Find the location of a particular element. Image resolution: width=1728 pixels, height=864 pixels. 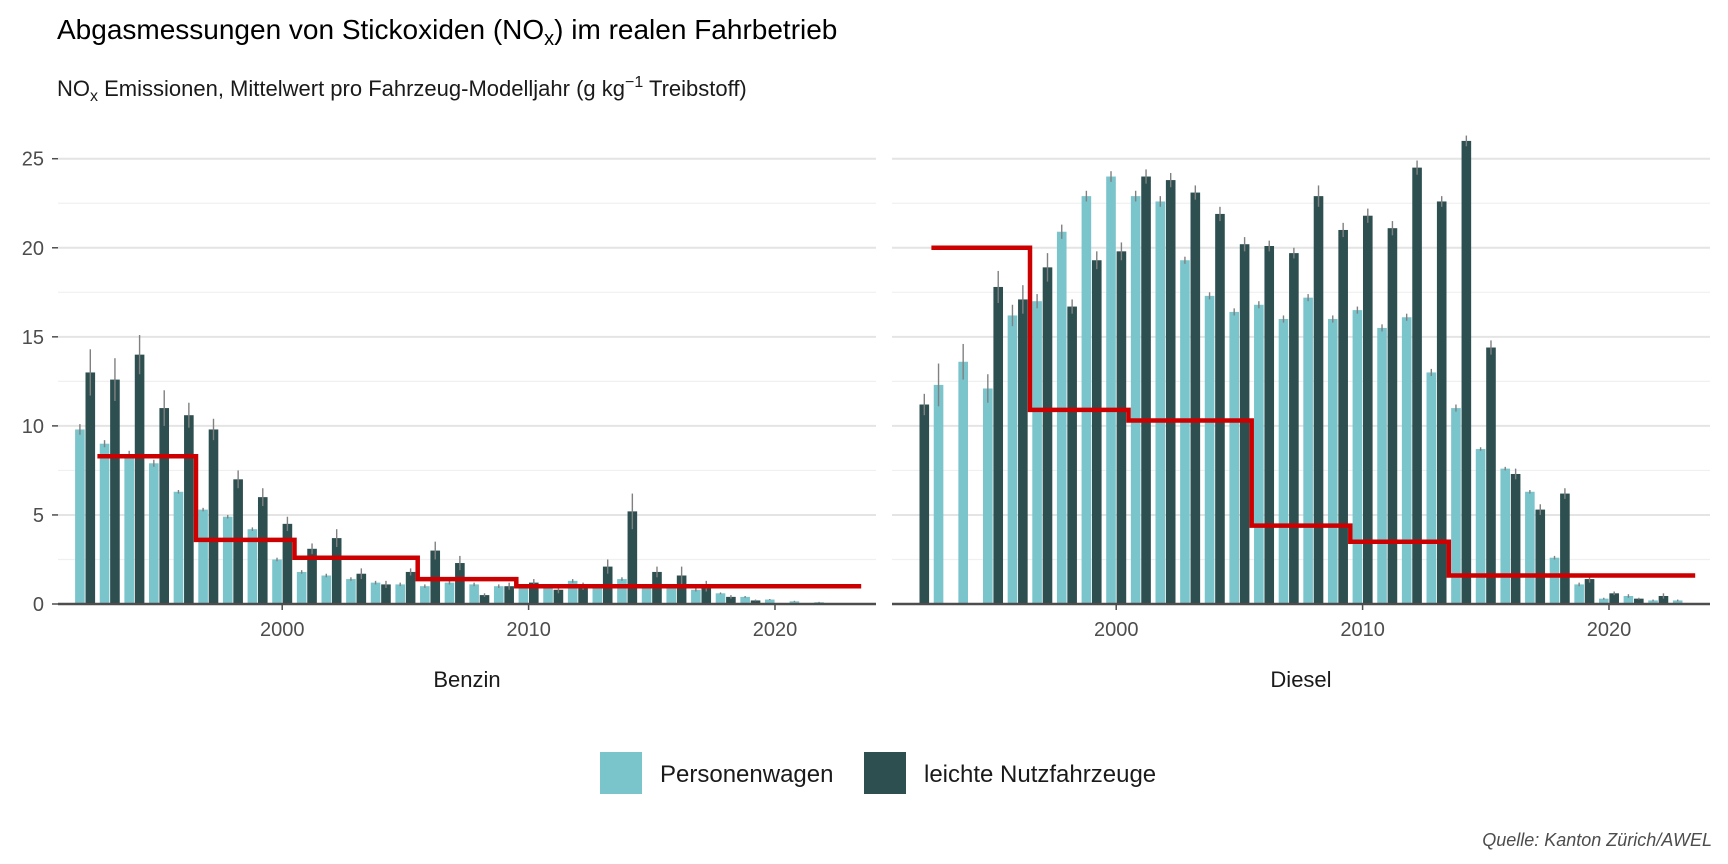

legend-label-nutzfahrzeuge: leichte Nutzfahrzeuge is located at coordinates (1040, 774).